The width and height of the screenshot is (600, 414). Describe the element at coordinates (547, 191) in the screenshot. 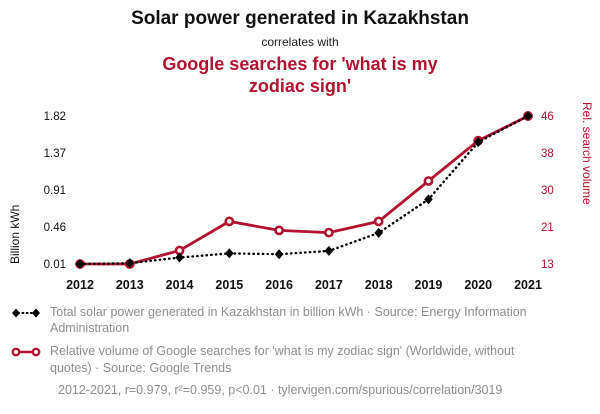

I see `svg-text: 30` at that location.